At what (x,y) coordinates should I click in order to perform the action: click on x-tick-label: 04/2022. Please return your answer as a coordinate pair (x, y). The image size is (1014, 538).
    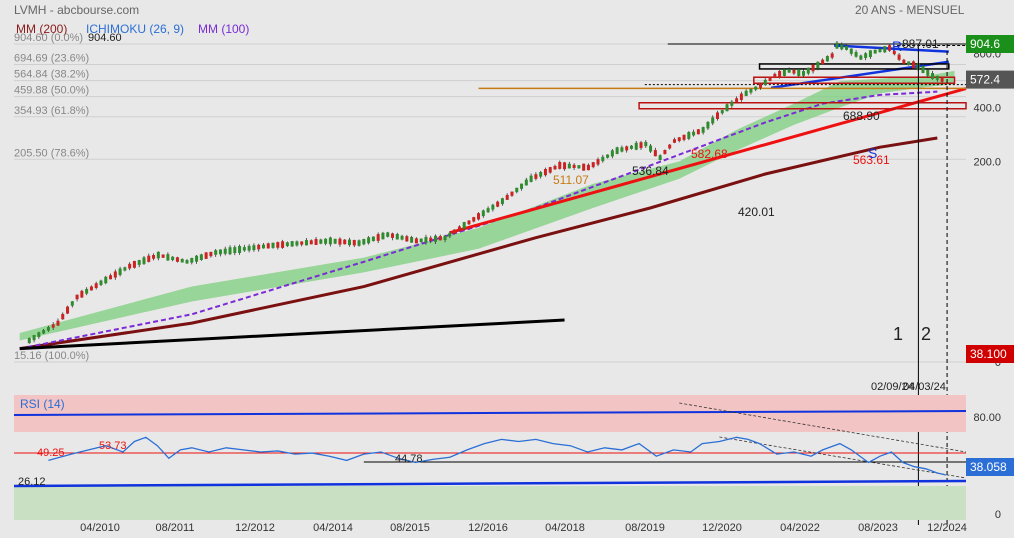
    Looking at the image, I should click on (800, 528).